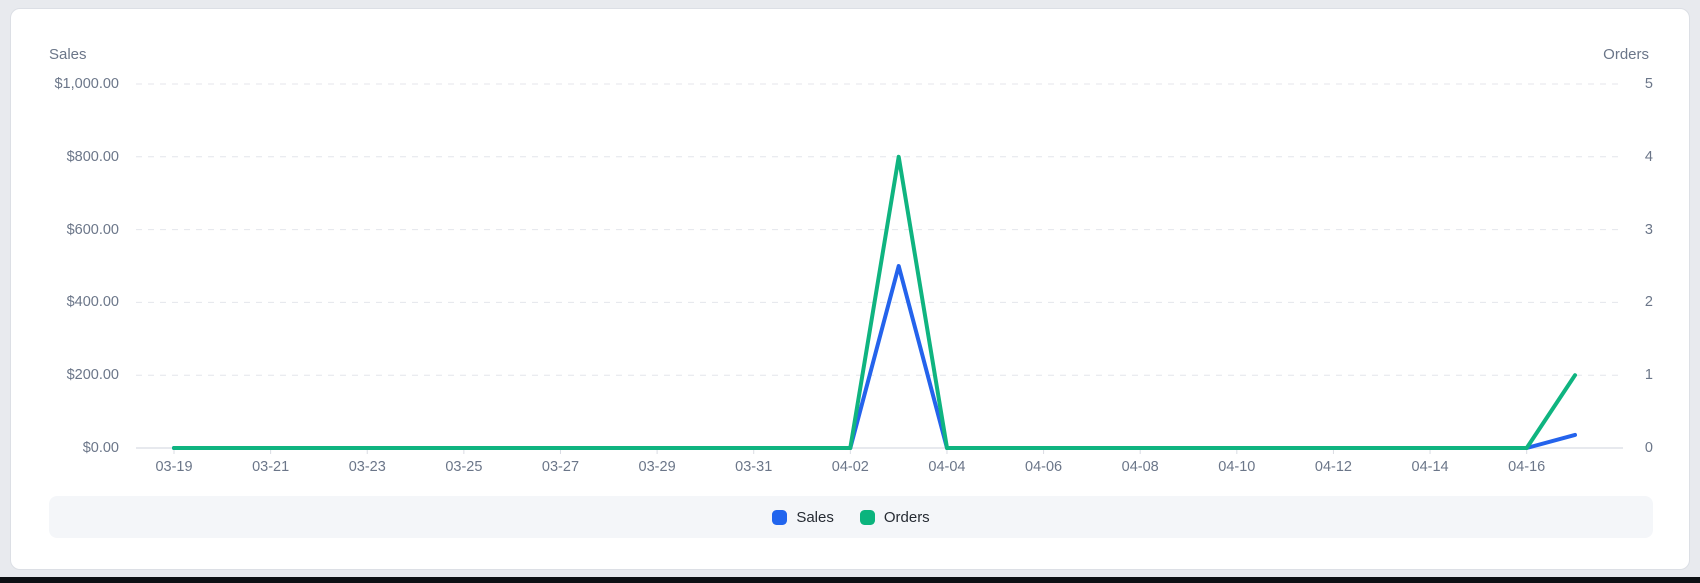  What do you see at coordinates (1430, 467) in the screenshot?
I see `x-axis-tick-label: 04-14` at bounding box center [1430, 467].